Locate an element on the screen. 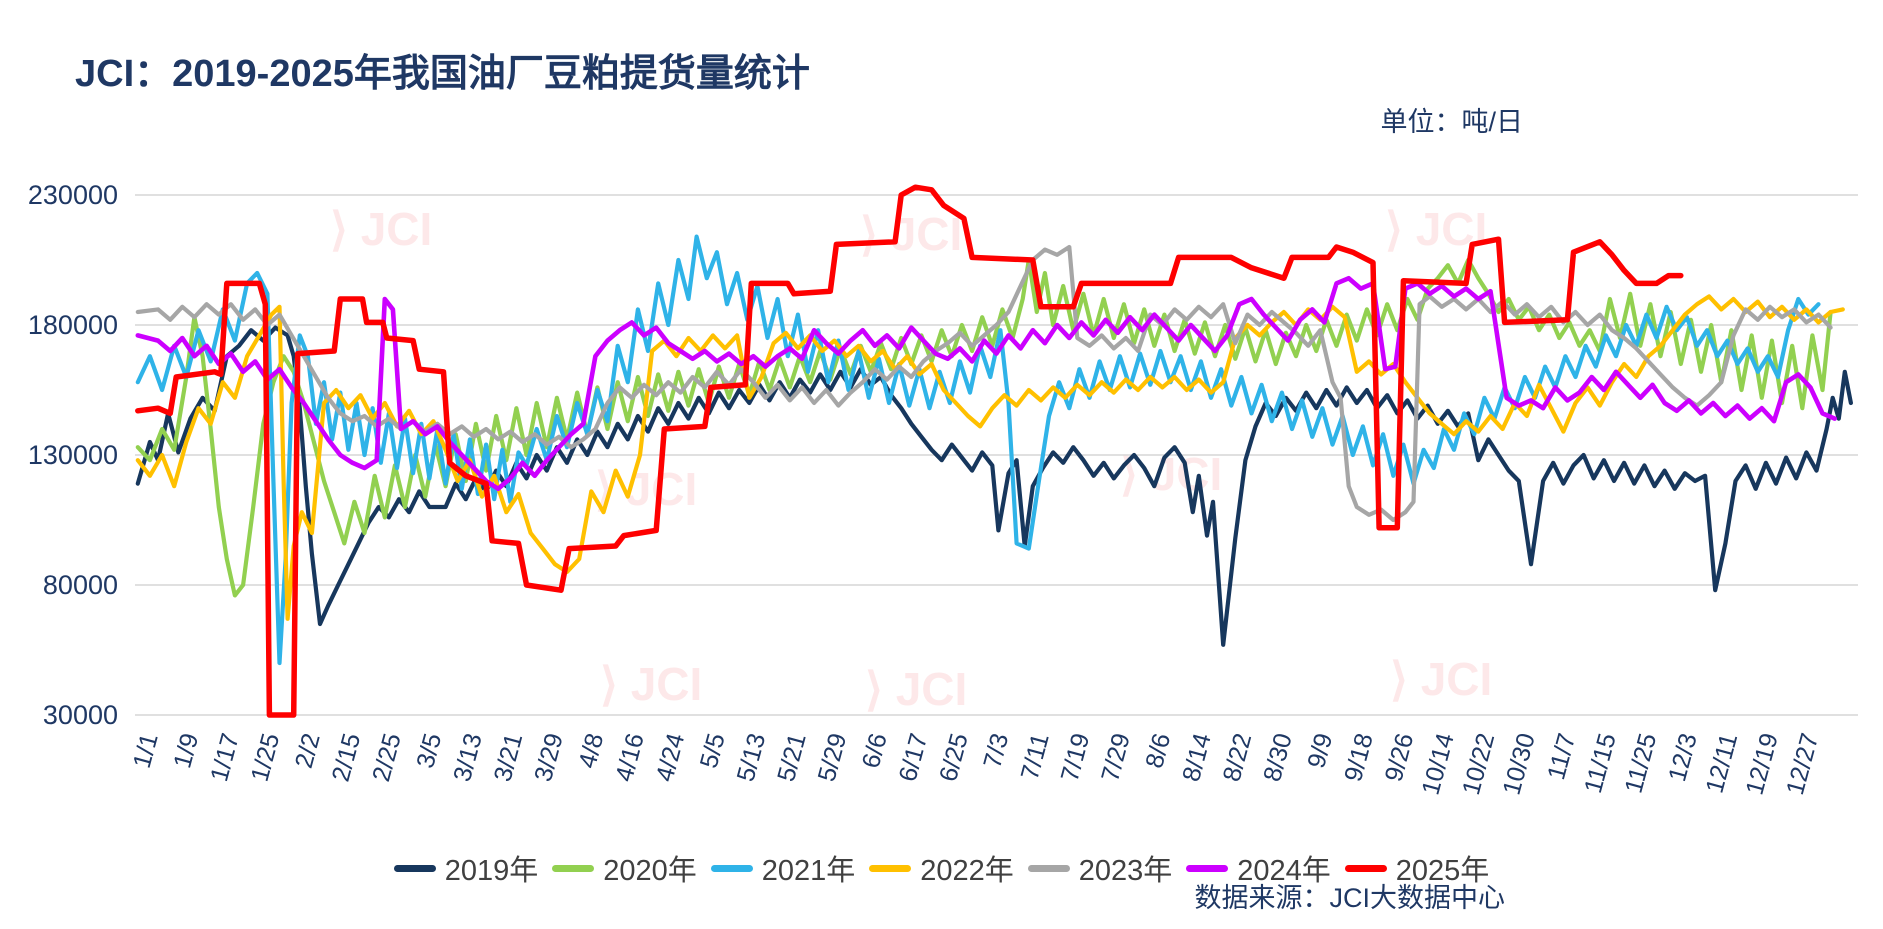  x-axis-tick-label: 6/6 is located at coordinates (875, 750).